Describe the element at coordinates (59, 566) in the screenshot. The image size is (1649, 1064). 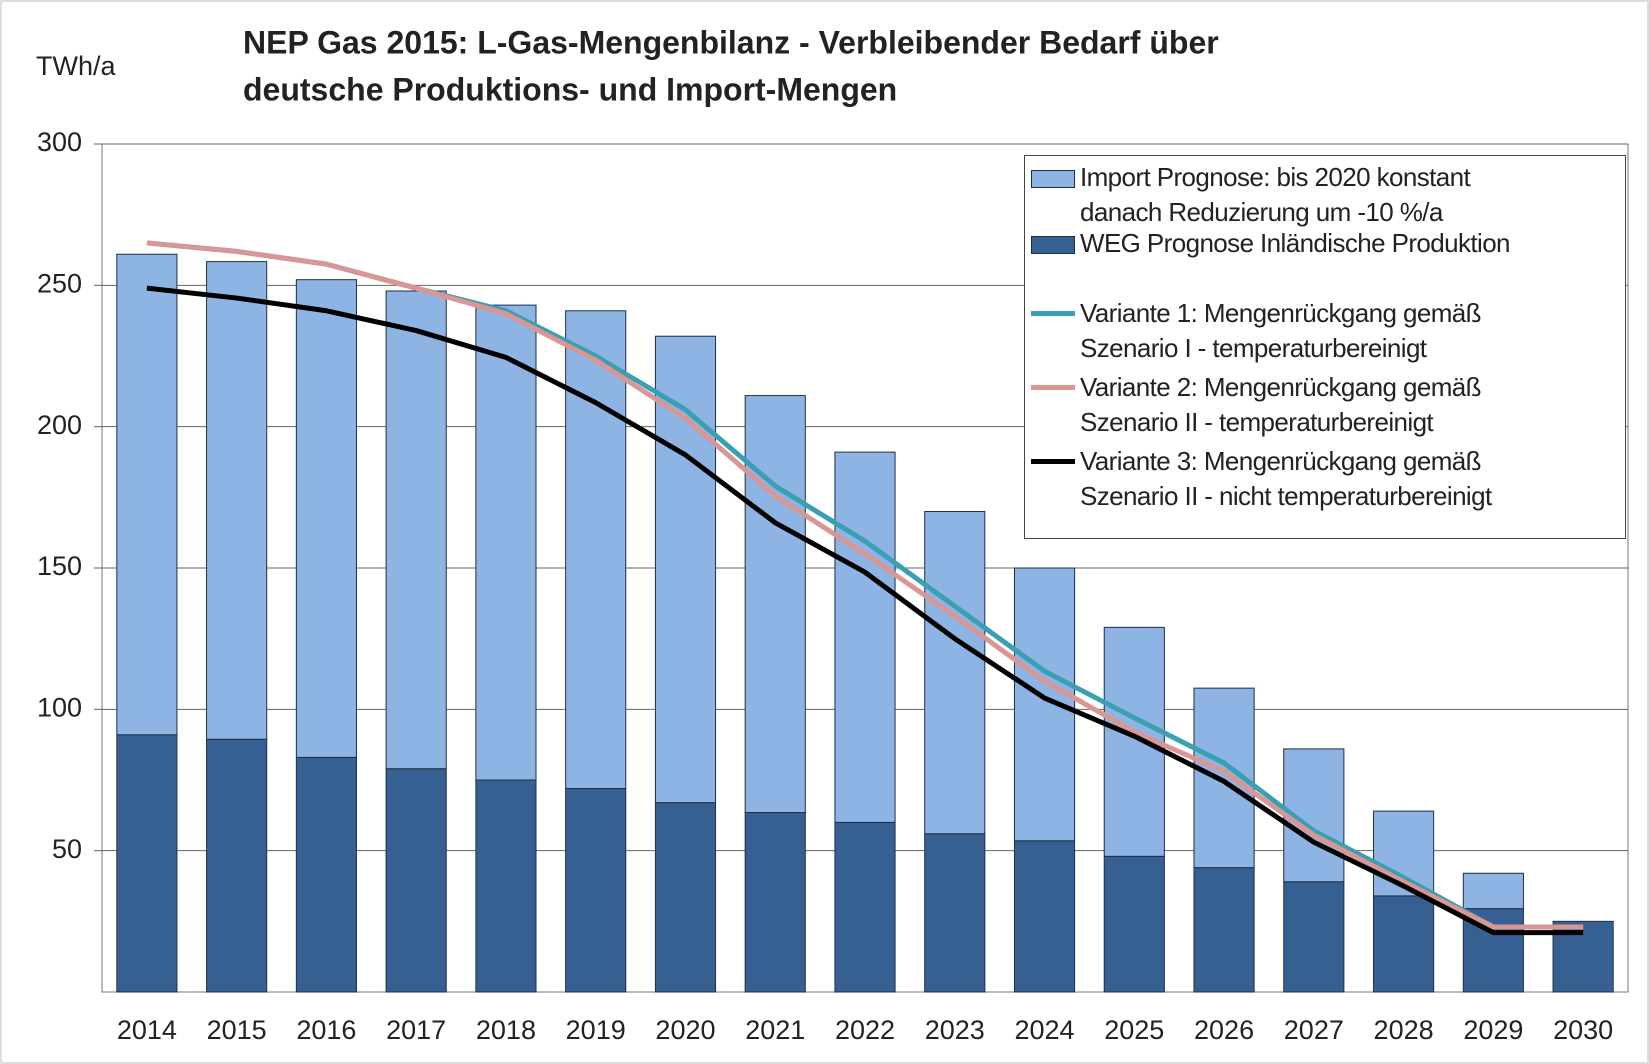
I see `y-tick-label: 150` at that location.